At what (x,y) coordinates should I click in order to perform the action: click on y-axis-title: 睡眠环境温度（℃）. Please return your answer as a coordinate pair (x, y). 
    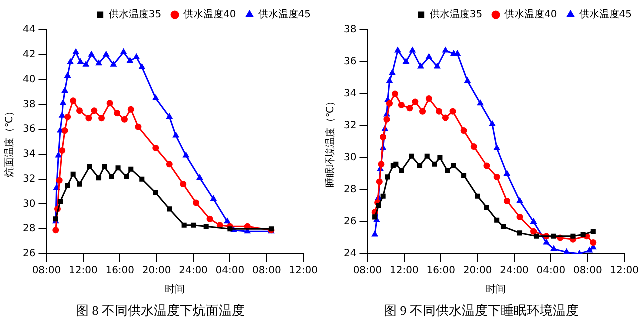
    Looking at the image, I should click on (330, 142).